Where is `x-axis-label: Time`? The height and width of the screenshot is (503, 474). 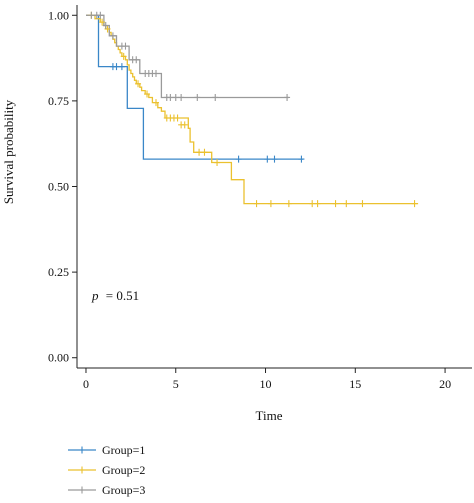
x-axis-label: Time is located at coordinates (269, 415).